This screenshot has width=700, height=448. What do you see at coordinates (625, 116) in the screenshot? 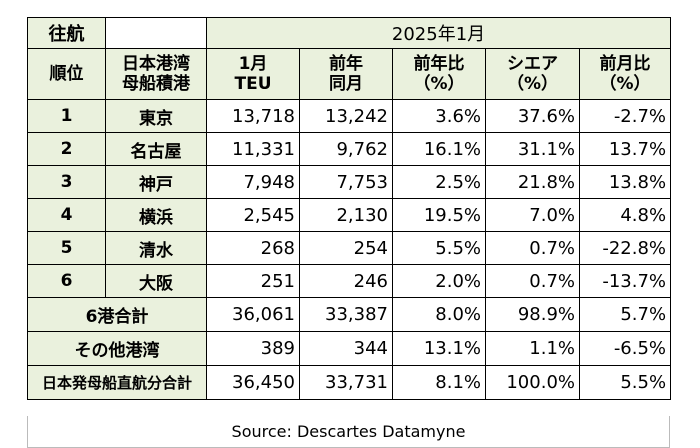
I see `mom-cell: -2.7%` at bounding box center [625, 116].